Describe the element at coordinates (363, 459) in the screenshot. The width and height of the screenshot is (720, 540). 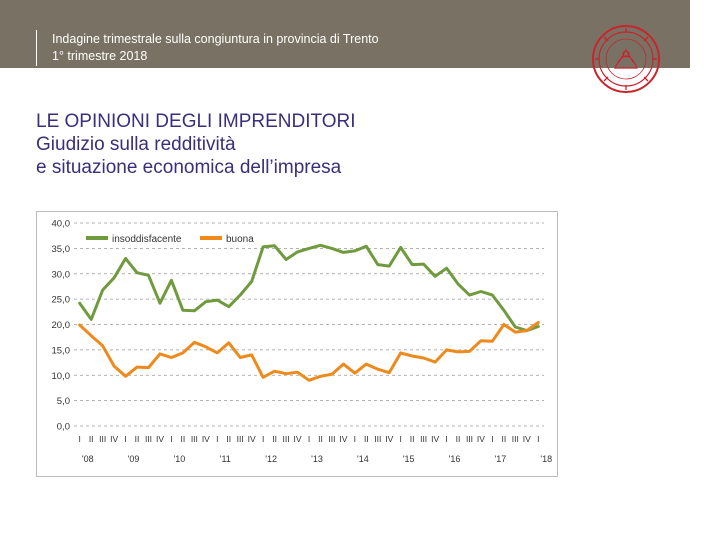
I see `year-label: '14` at that location.